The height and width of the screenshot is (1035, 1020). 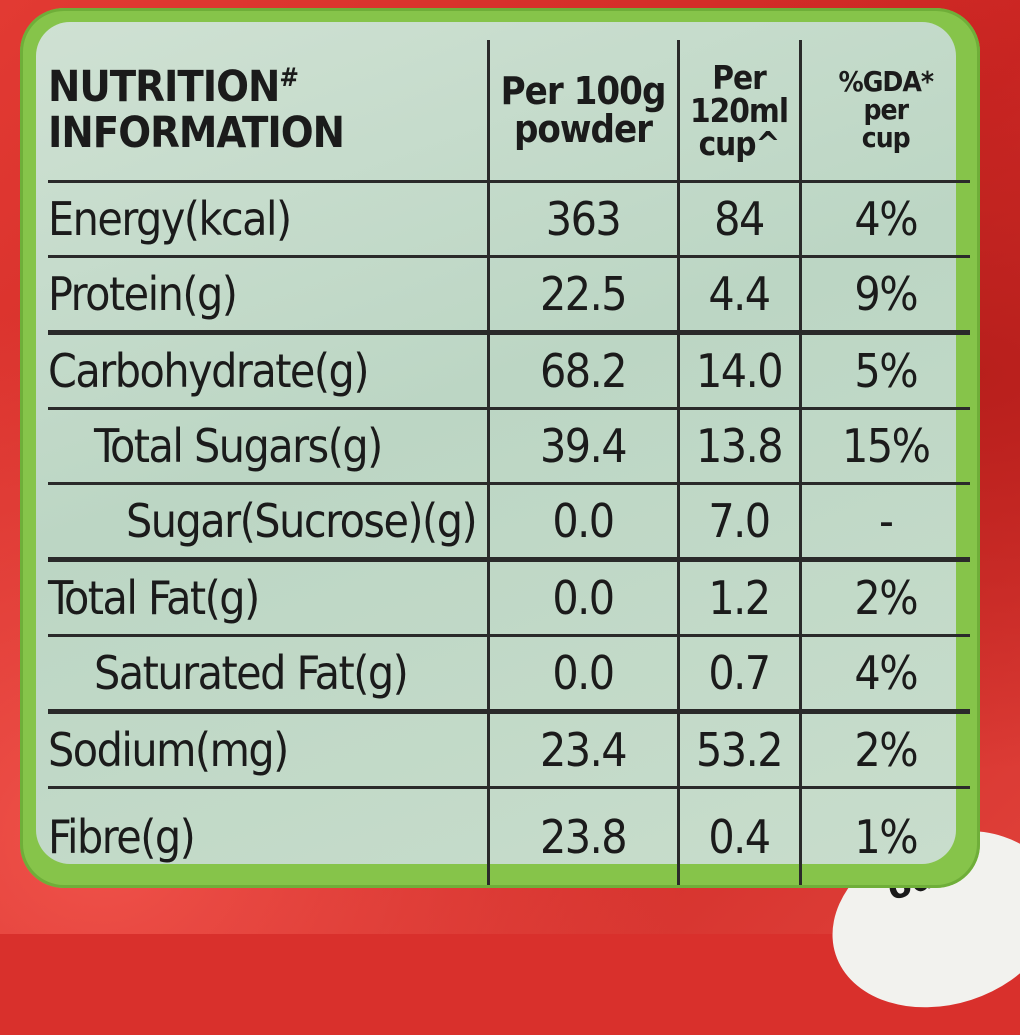 I want to click on table-row-energy: Energy(kcal) 363 84 4%, so click(x=509, y=219).